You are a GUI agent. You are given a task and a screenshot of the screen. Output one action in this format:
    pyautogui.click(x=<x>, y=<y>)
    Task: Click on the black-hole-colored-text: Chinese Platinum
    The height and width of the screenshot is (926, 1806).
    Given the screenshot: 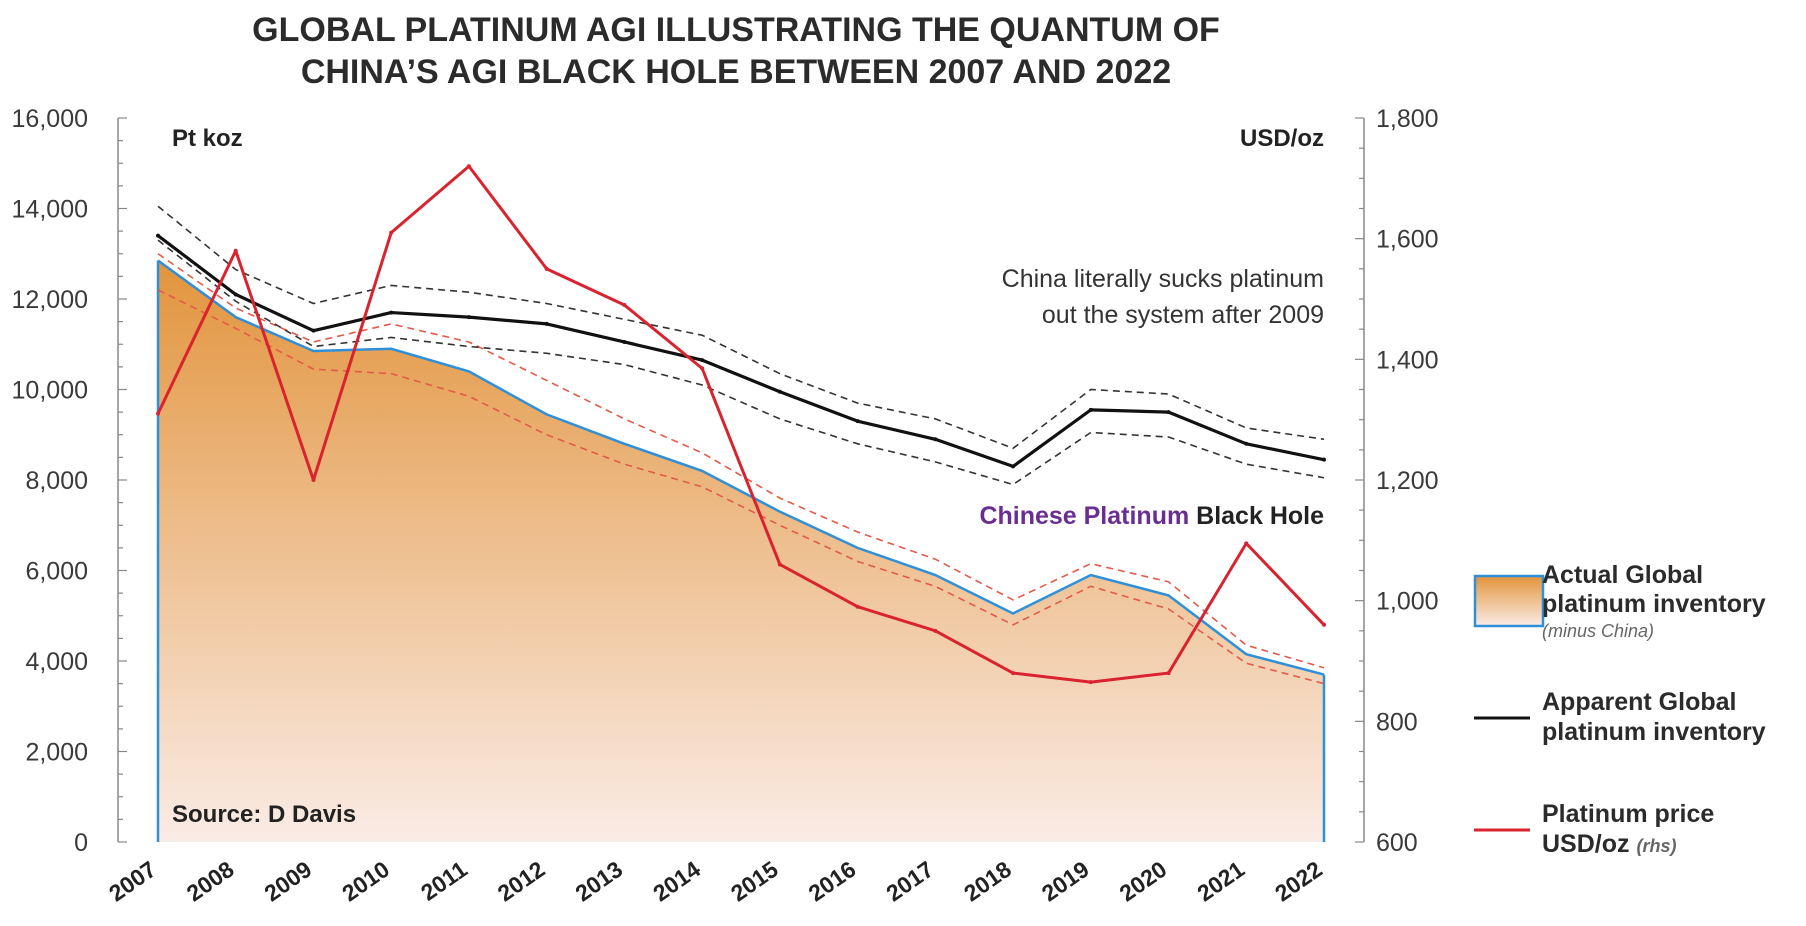 What is the action you would take?
    pyautogui.click(x=1084, y=516)
    